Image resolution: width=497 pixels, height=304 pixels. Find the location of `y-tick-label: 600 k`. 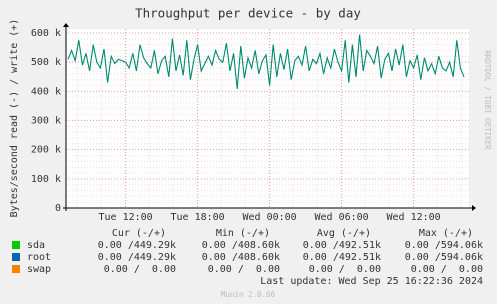

y-tick-label: 600 k is located at coordinates (46, 33).